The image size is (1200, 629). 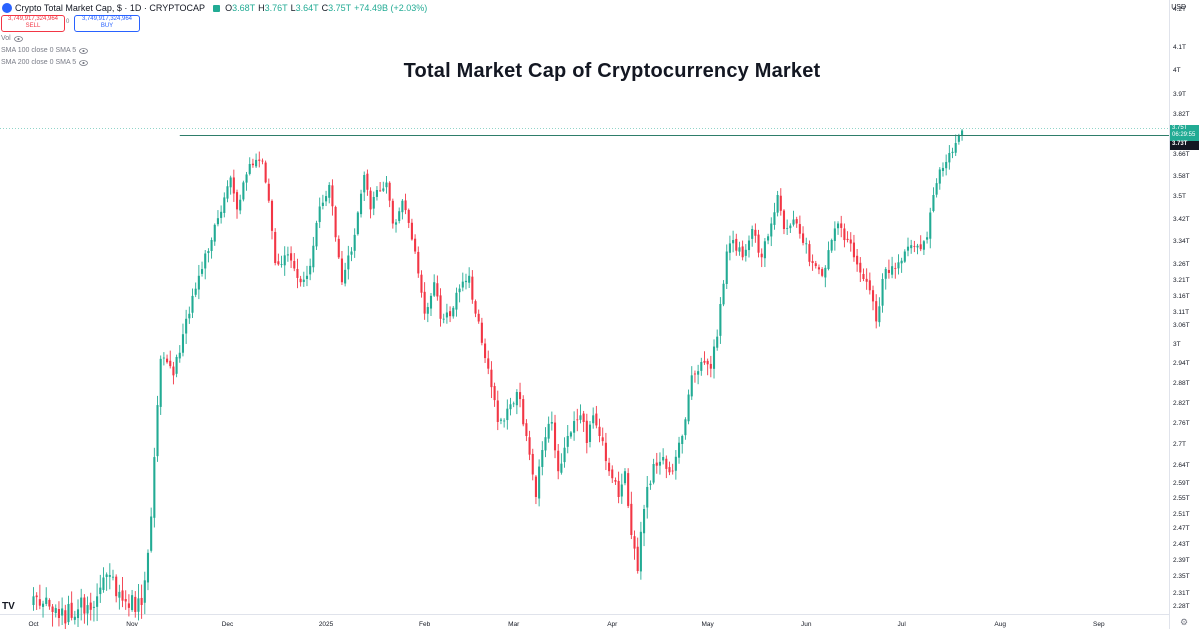 What do you see at coordinates (1184, 145) in the screenshot?
I see `line-price-tag: 3.73T` at bounding box center [1184, 145].